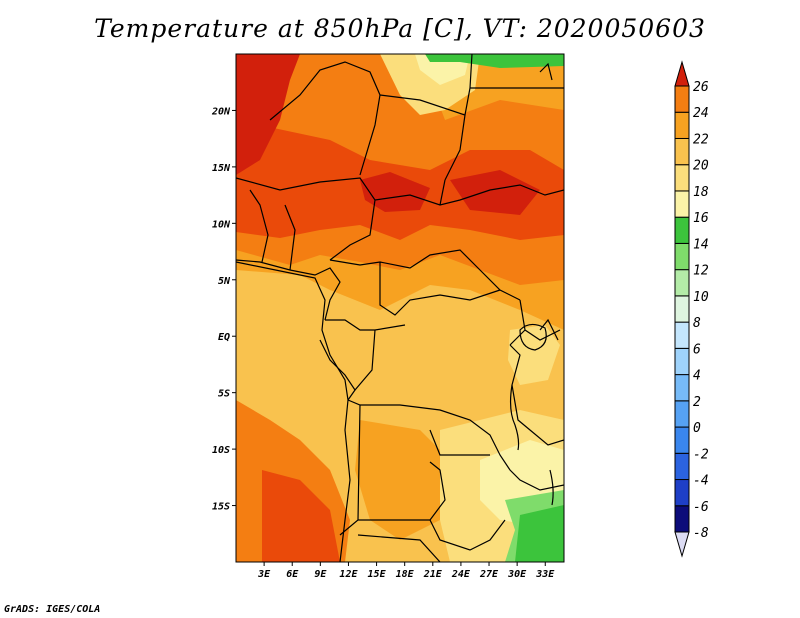  What do you see at coordinates (224, 394) in the screenshot?
I see `y-tick-label: 5S` at bounding box center [224, 394].